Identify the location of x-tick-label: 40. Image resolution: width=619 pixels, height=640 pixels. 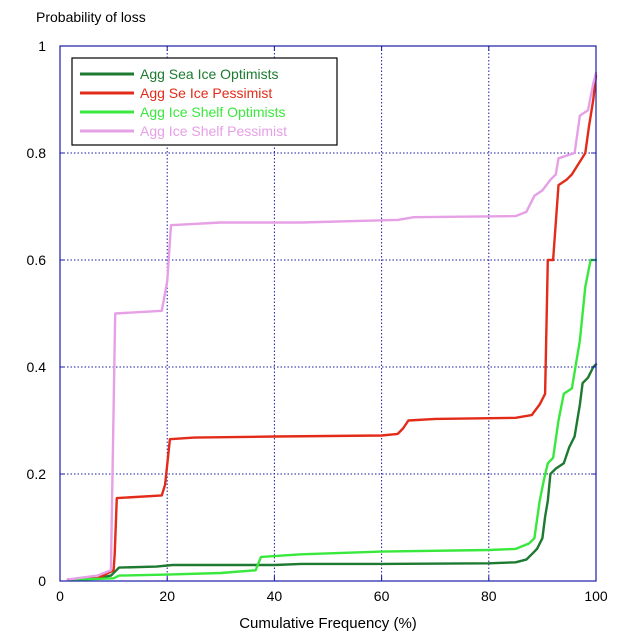
(275, 596).